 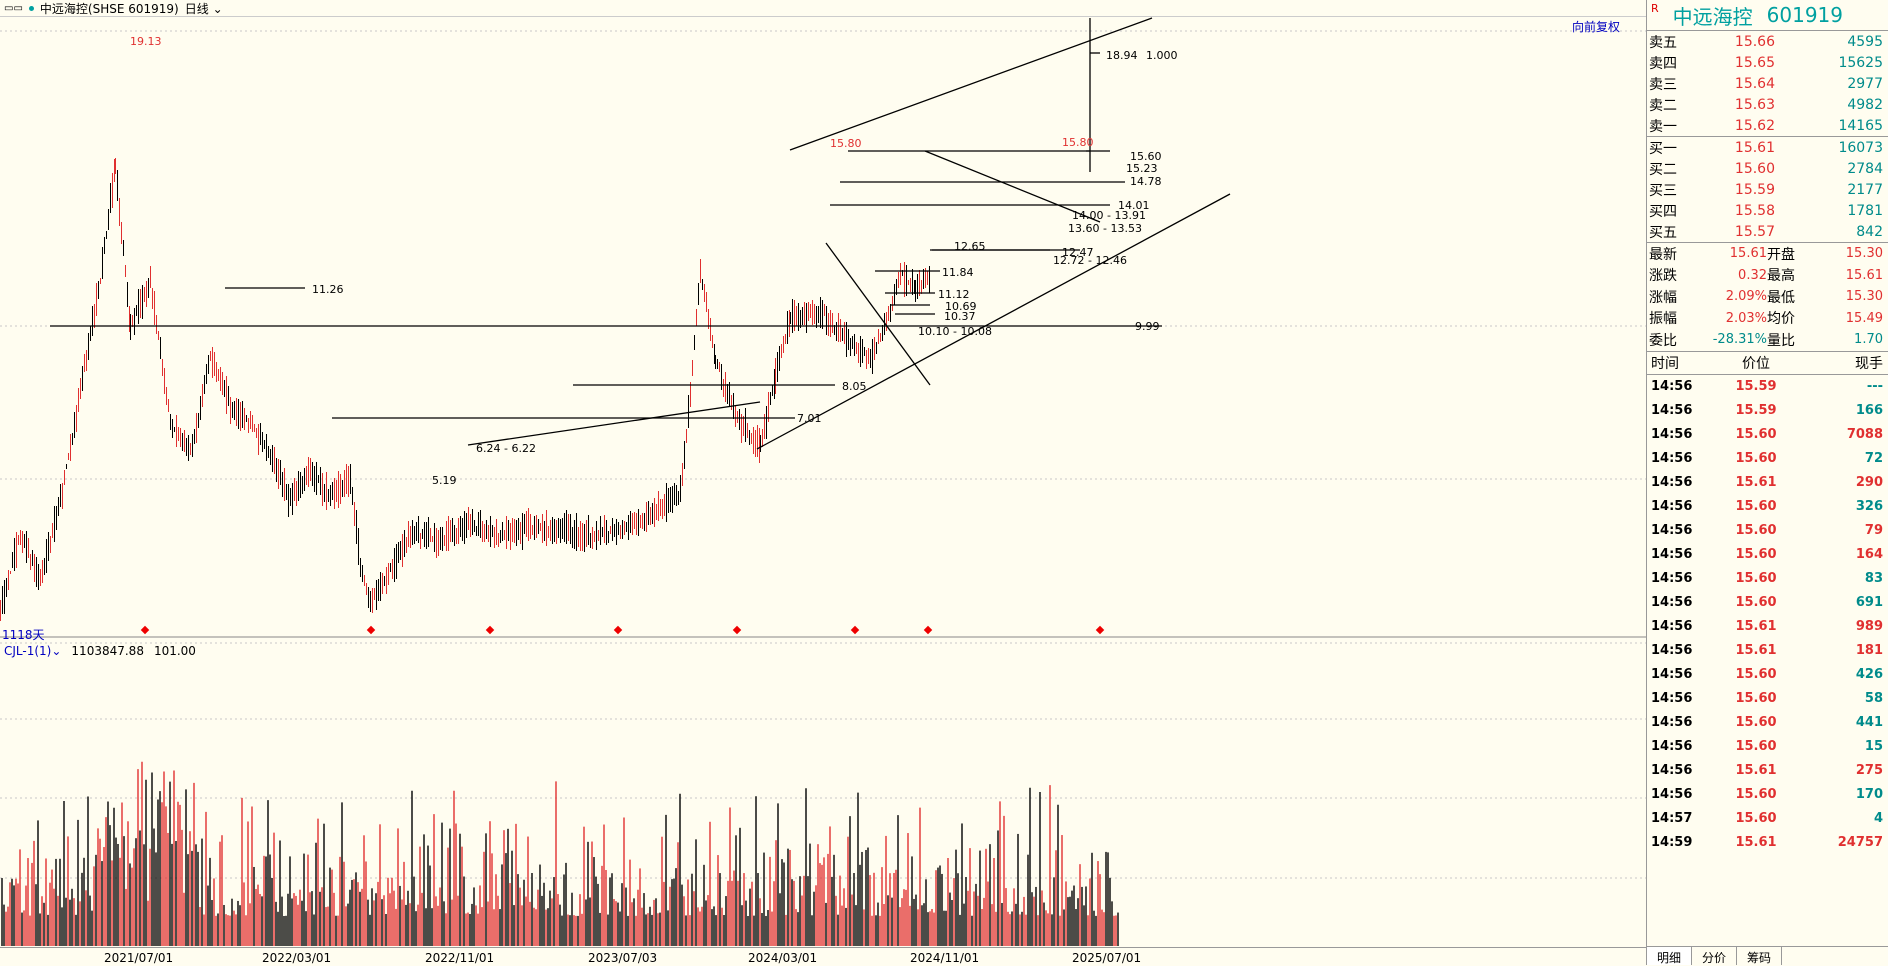 I want to click on tick-row: 14:56 15.61 989, so click(x=1767, y=627).